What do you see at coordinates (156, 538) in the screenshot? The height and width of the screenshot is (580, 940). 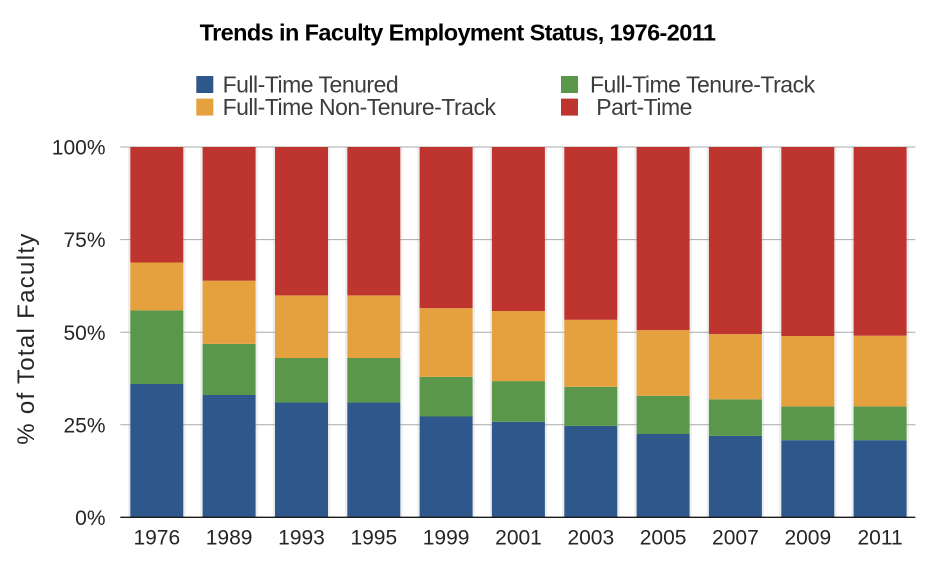 I see `svg-text: 1976` at bounding box center [156, 538].